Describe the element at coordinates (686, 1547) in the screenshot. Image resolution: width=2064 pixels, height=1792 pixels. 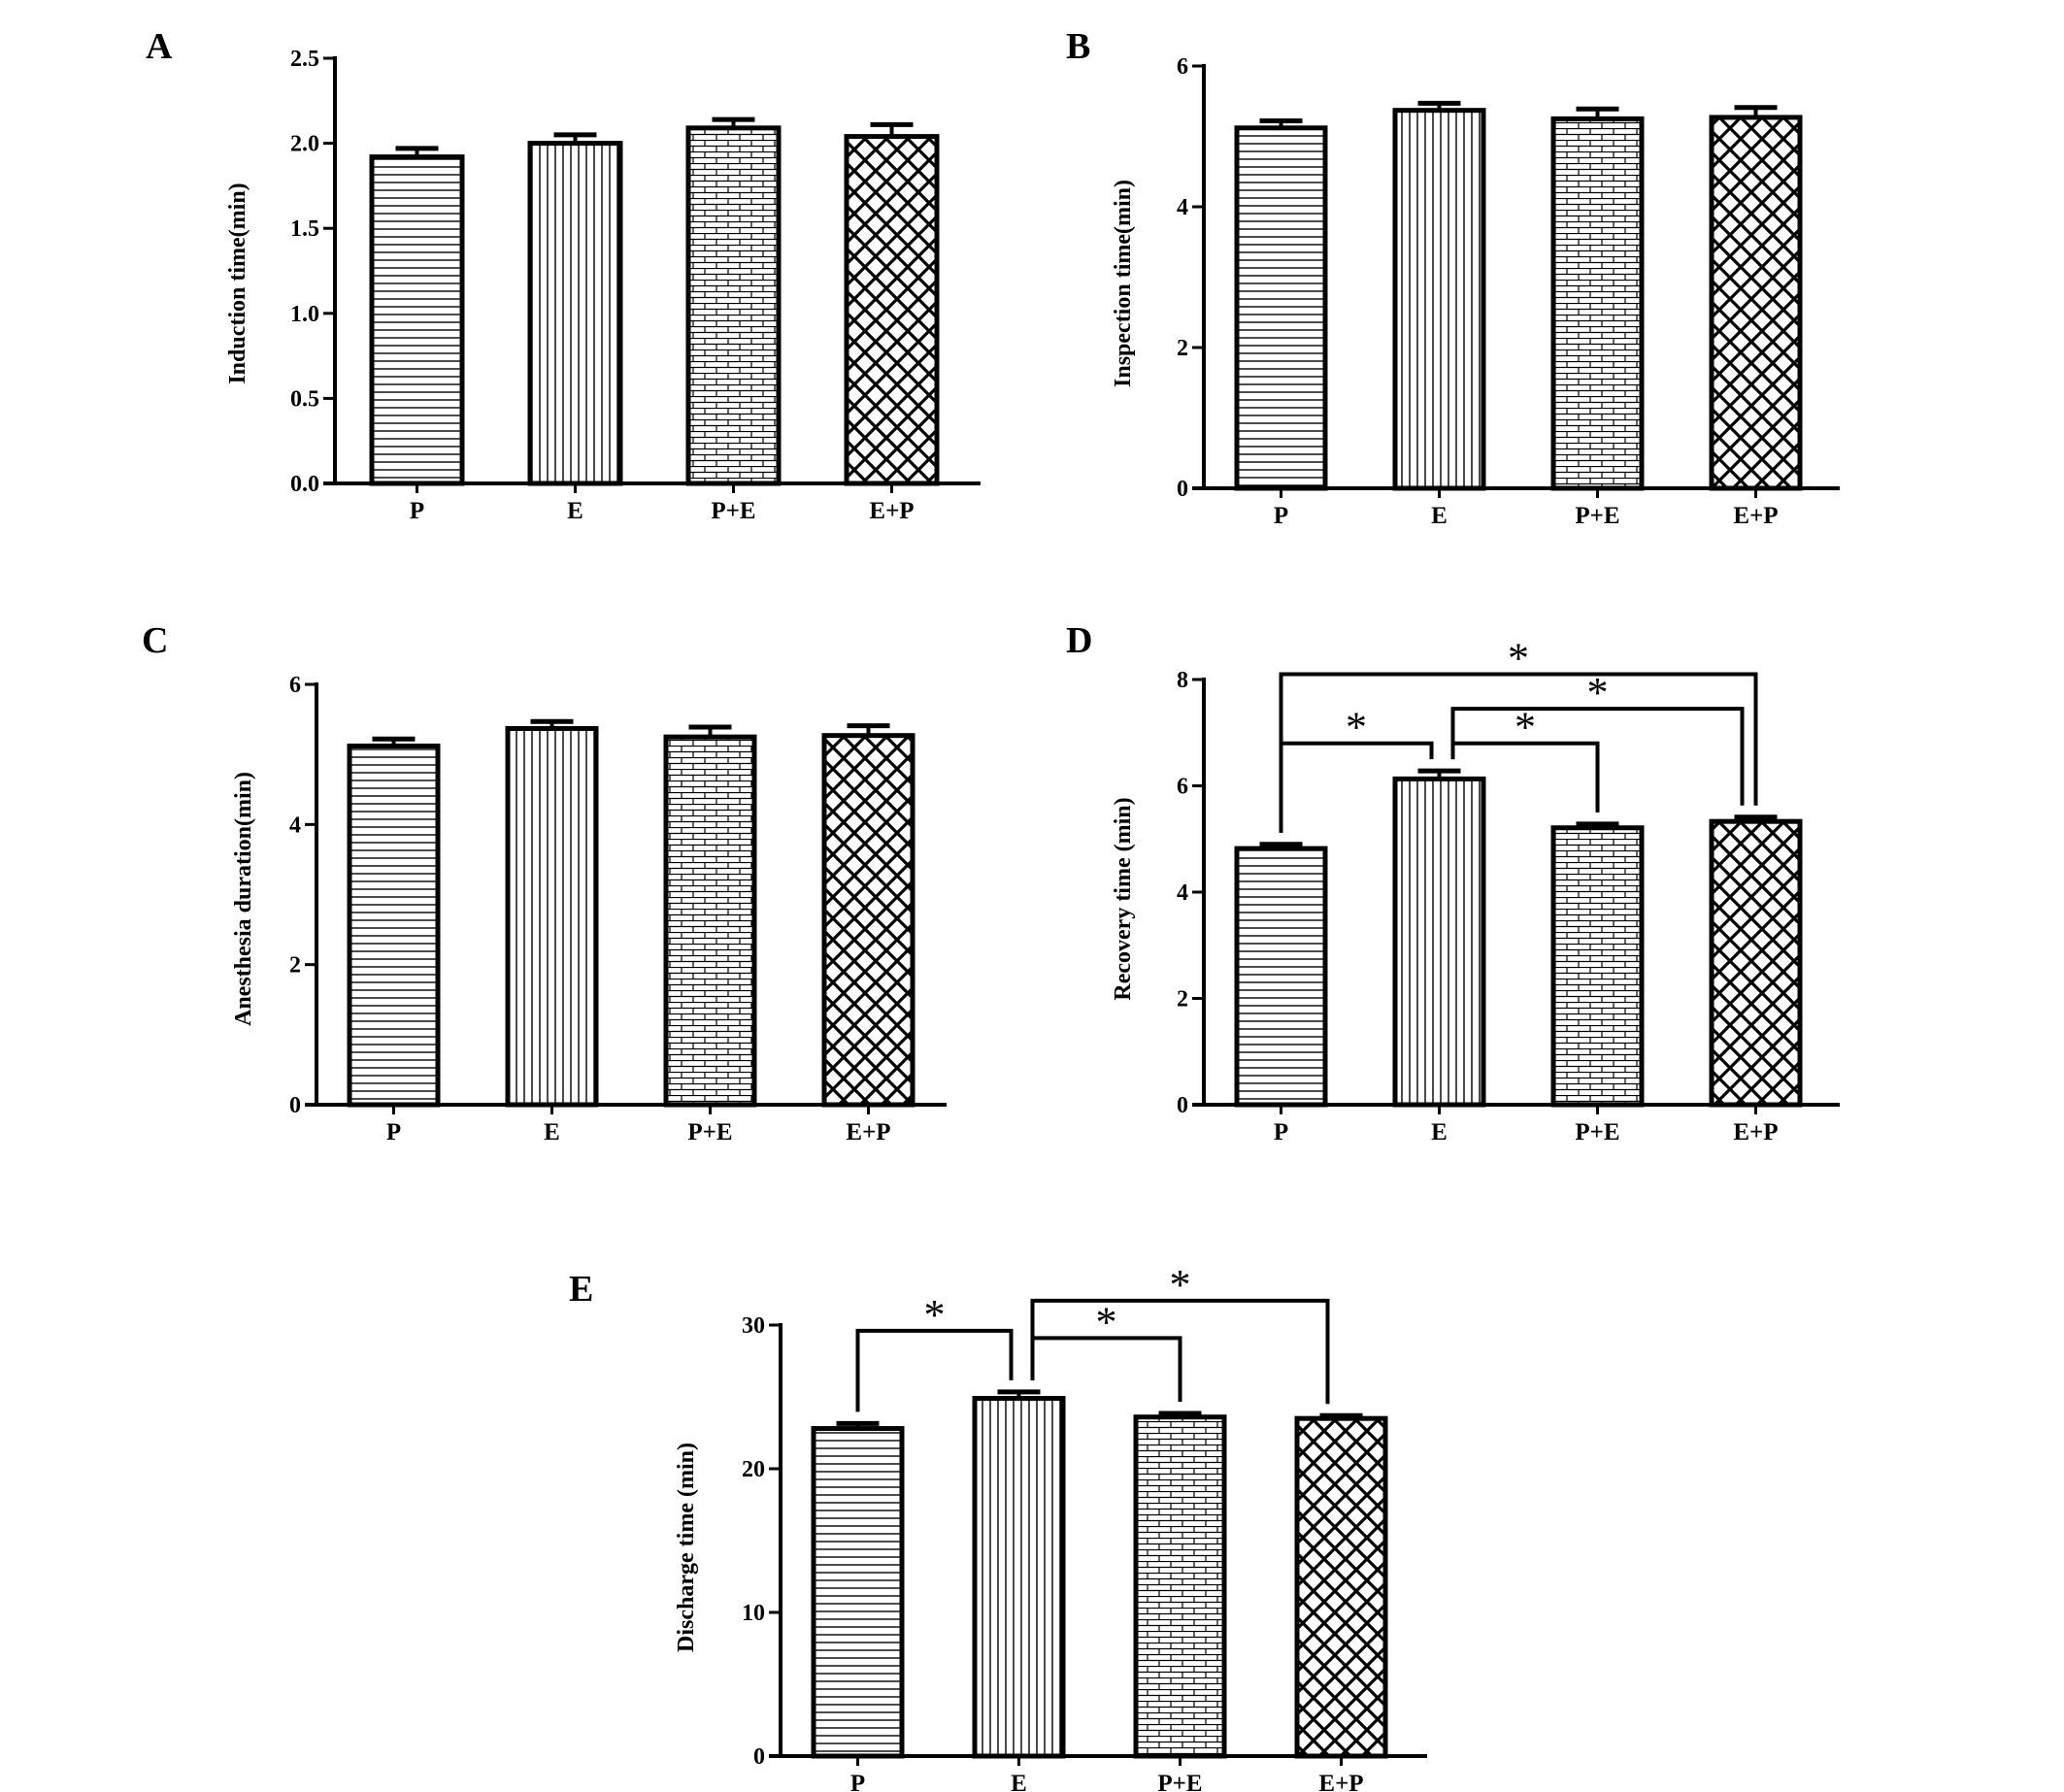
I see `panel-e-y-axis-title: Discharge time (min)` at that location.